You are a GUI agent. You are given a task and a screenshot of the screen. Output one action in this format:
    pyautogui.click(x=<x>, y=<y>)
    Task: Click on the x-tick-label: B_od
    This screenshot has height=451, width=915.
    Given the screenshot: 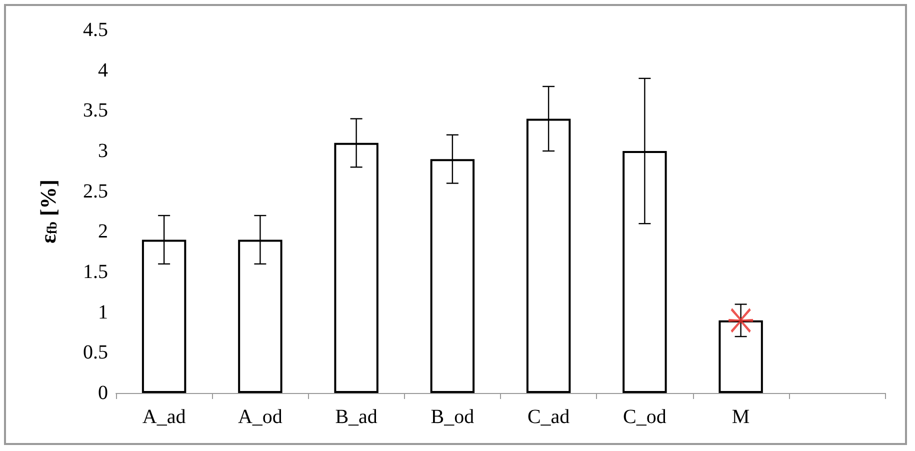 What is the action you would take?
    pyautogui.click(x=452, y=417)
    